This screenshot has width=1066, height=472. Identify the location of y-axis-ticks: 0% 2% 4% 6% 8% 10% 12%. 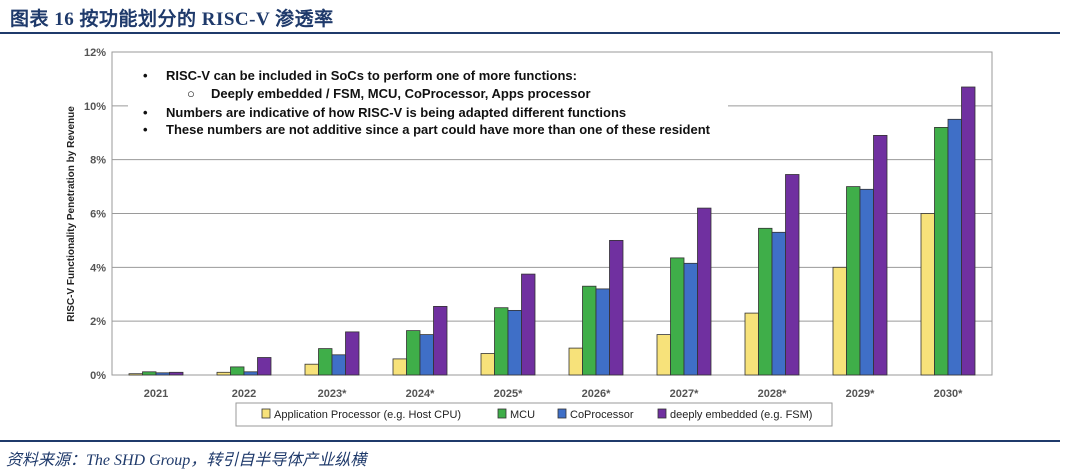
(95, 214).